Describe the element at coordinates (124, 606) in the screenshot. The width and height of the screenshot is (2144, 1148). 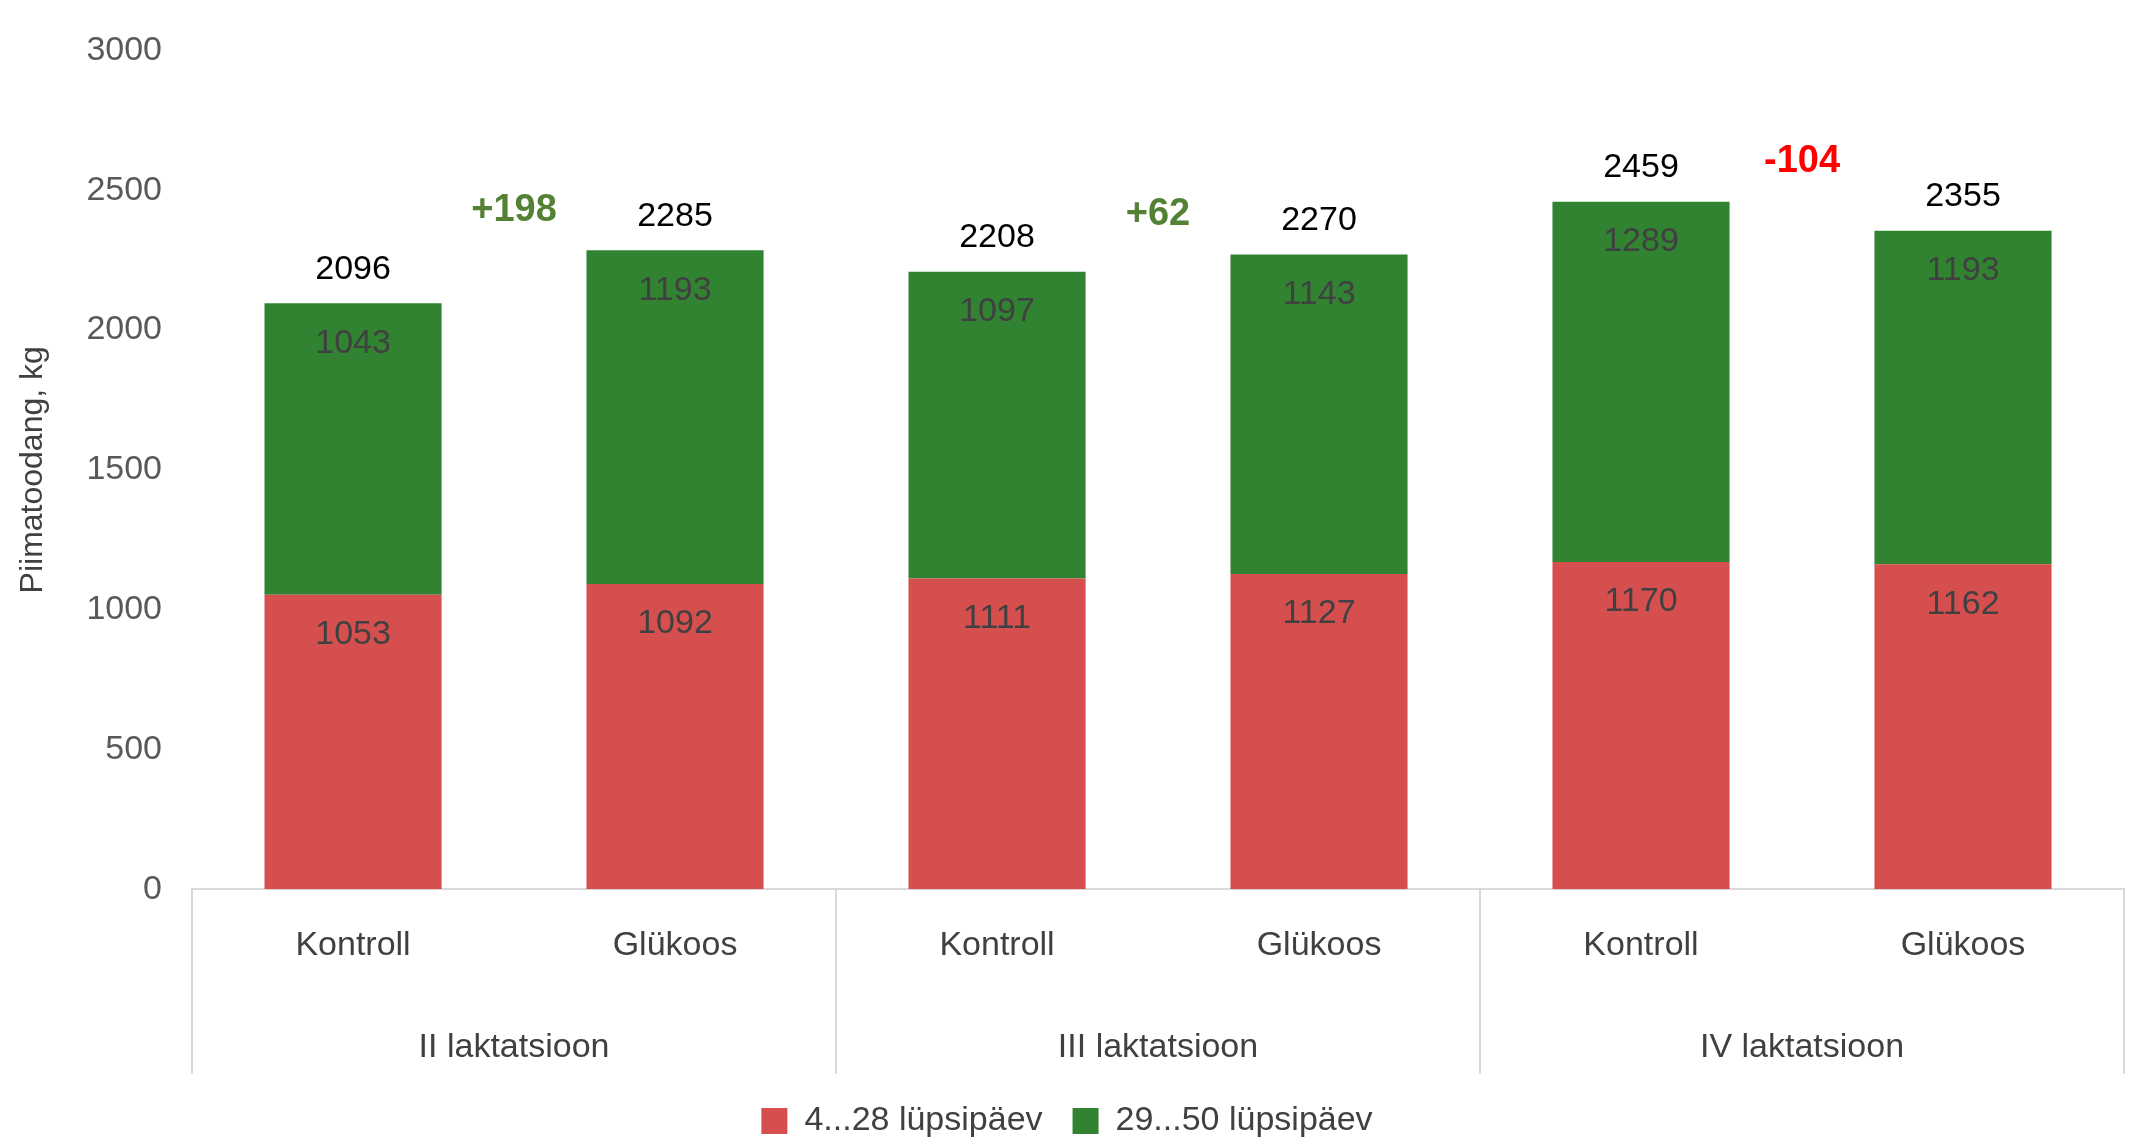
I see `y-tick-label: 1000` at that location.